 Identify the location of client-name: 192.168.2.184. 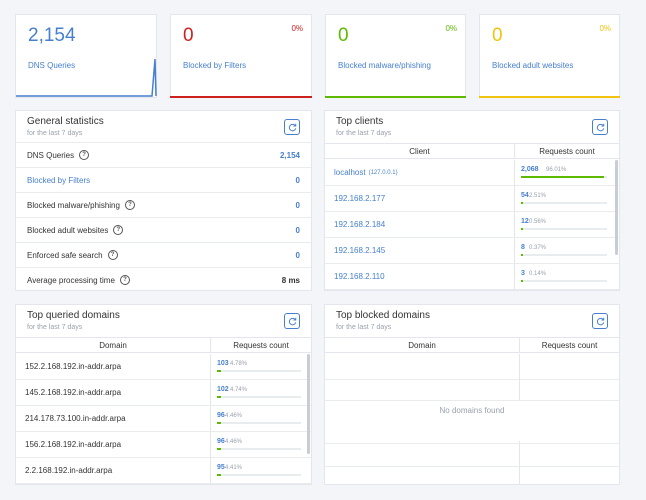
(360, 224).